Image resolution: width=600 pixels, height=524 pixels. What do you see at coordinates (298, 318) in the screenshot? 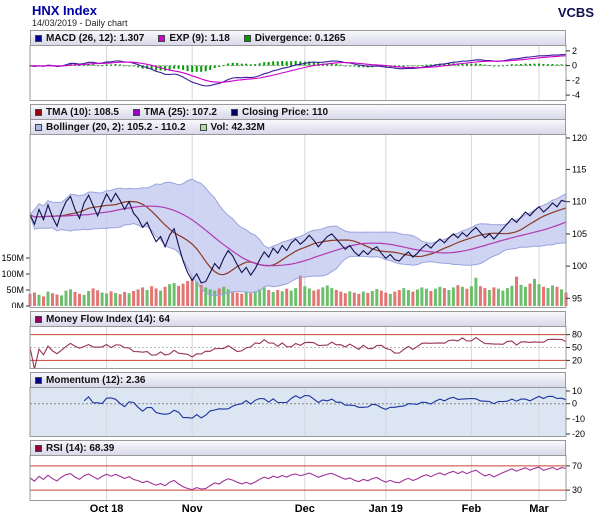
I see `mfi-legend-bar: Money Flow Index (14): 64` at bounding box center [298, 318].